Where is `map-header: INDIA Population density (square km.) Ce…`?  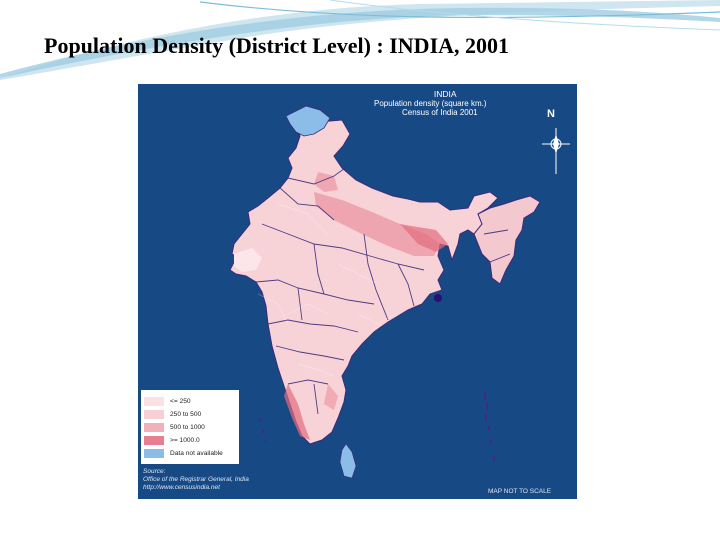 map-header: INDIA Population density (square km.) Ce… is located at coordinates (430, 103).